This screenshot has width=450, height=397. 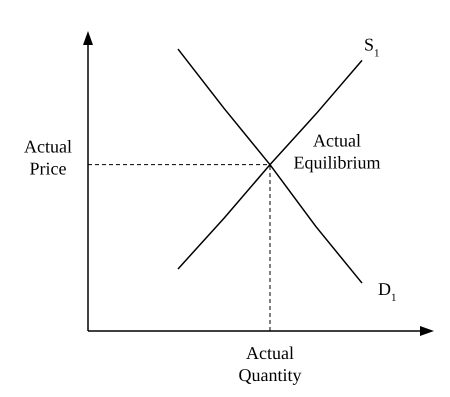 I want to click on text: Actual Quantity, so click(x=270, y=364).